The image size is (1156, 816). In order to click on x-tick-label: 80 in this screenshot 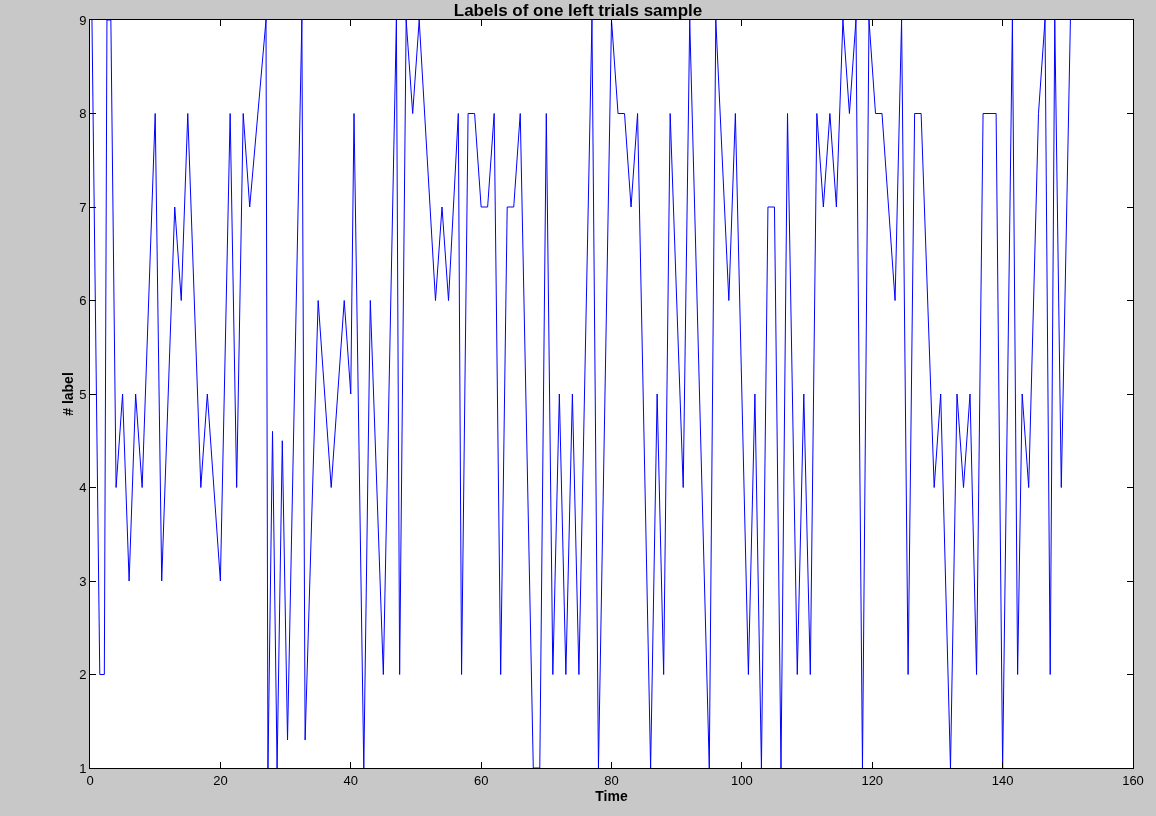, I will do `click(611, 780)`.